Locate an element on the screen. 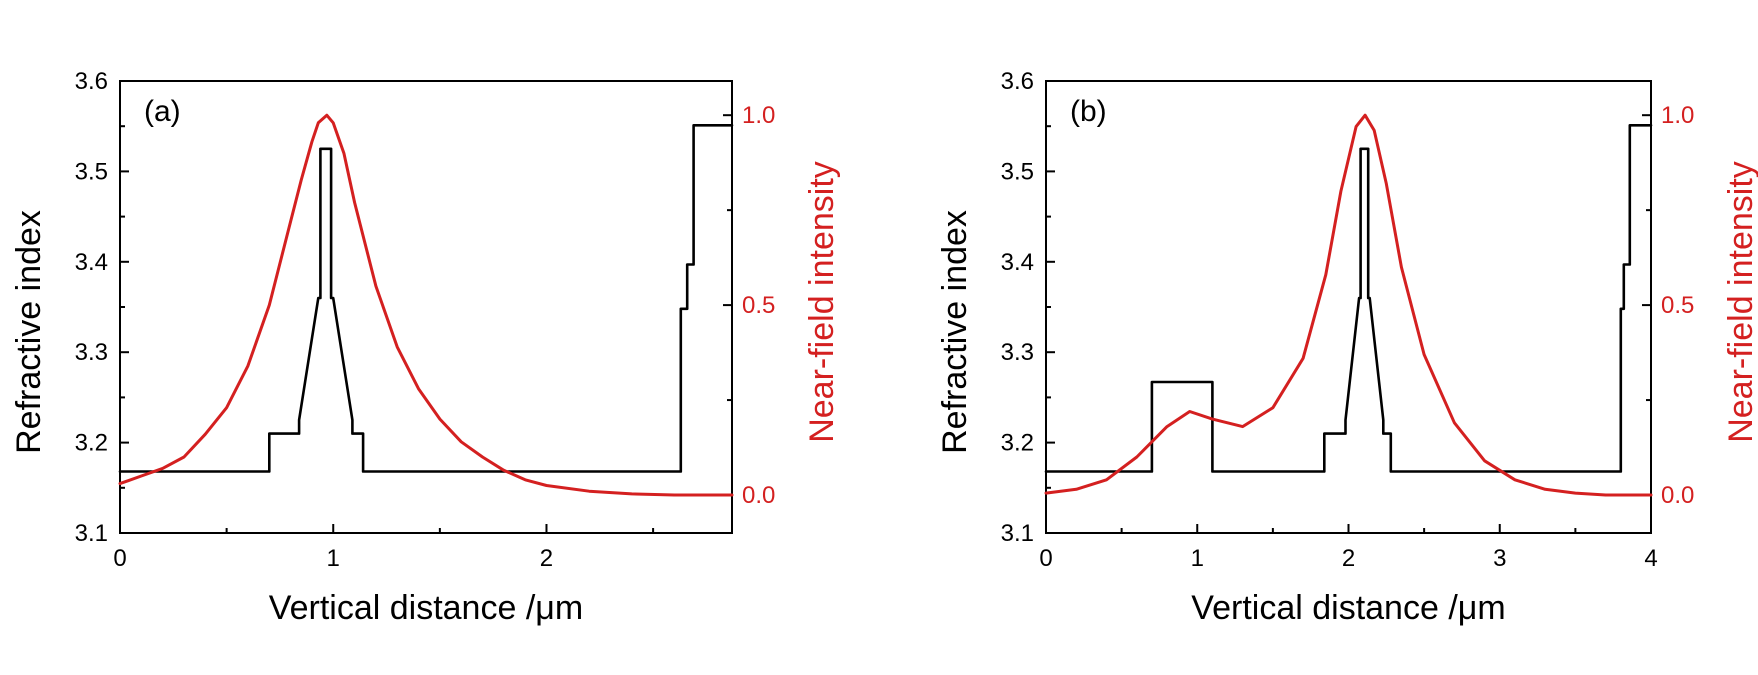 The image size is (1758, 675). panel-label: (a) is located at coordinates (162, 111).